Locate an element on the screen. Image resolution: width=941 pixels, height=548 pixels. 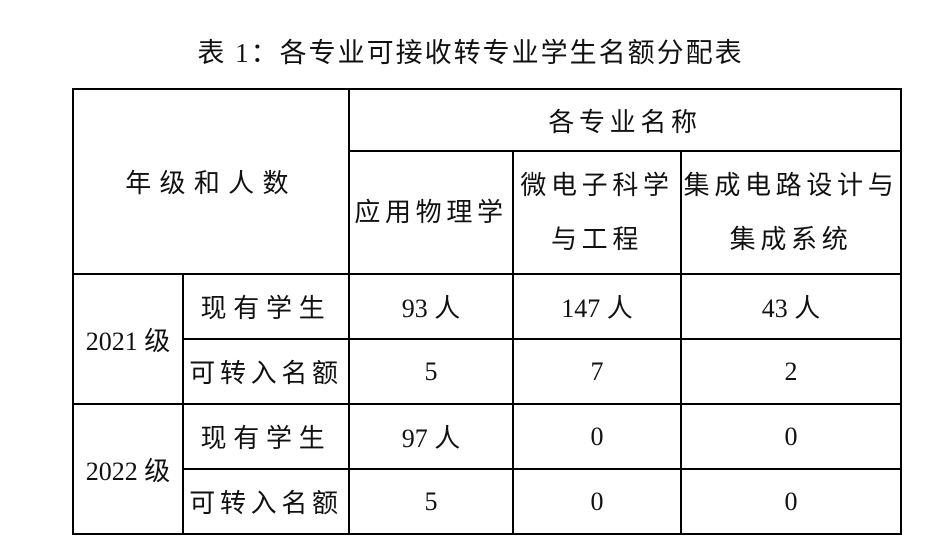
value-2021-existing-ic-design: 43 人 is located at coordinates (791, 306).